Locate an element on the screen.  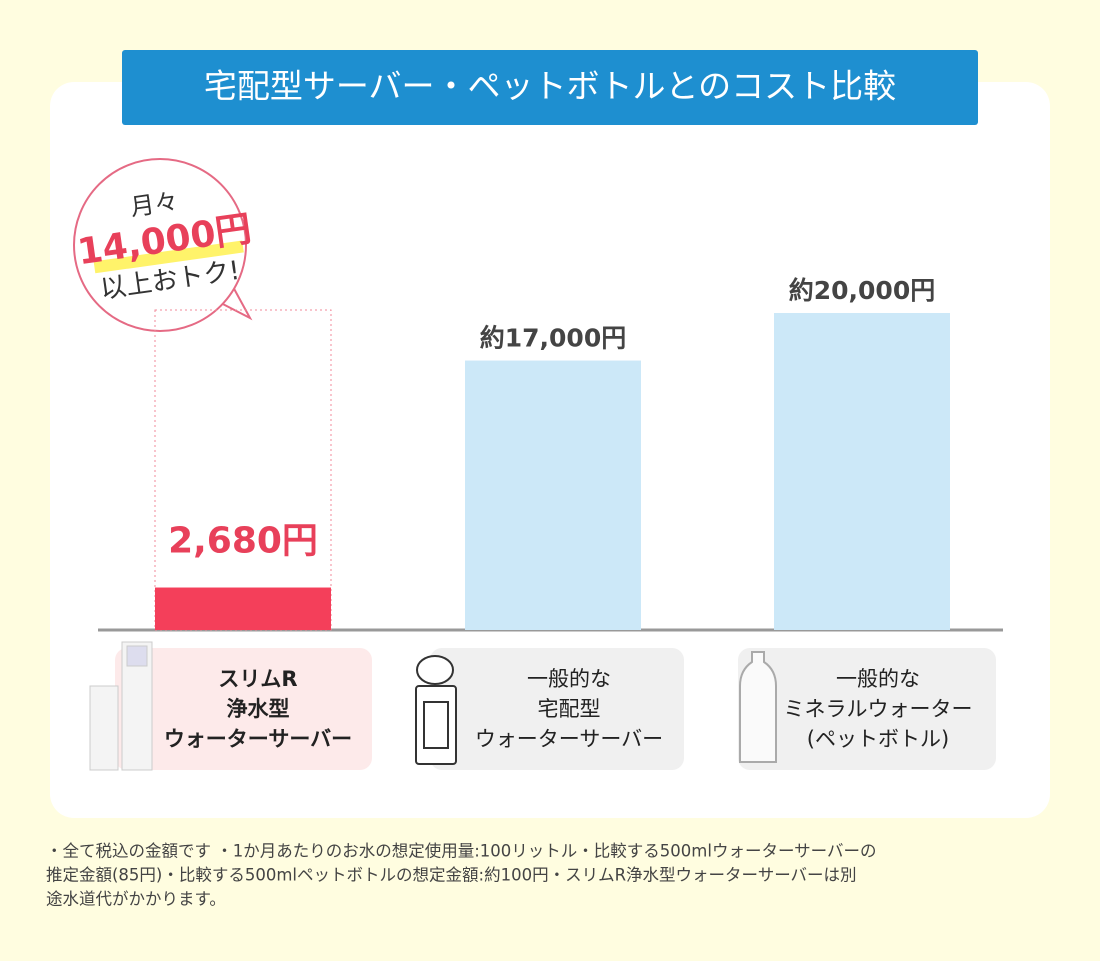
annotation: 月々 is located at coordinates (154, 204).